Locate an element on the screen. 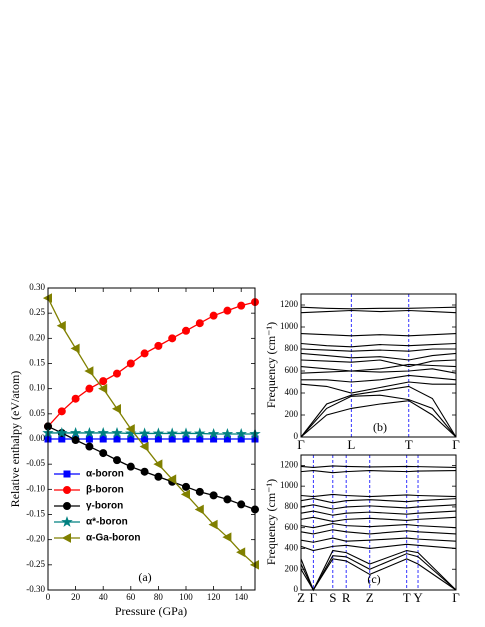  x-tick-label: R is located at coordinates (346, 597).